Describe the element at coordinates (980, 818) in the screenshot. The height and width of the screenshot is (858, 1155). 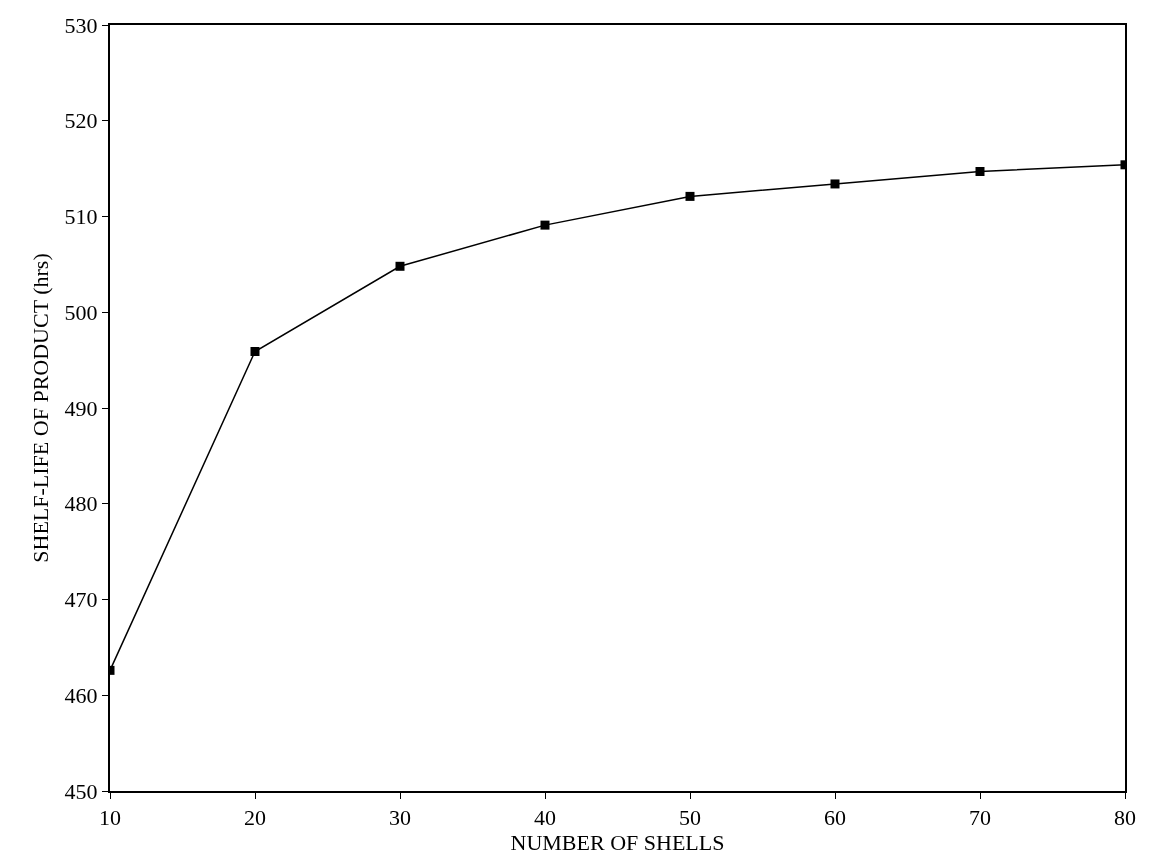
I see `x-tick-label: 70` at that location.